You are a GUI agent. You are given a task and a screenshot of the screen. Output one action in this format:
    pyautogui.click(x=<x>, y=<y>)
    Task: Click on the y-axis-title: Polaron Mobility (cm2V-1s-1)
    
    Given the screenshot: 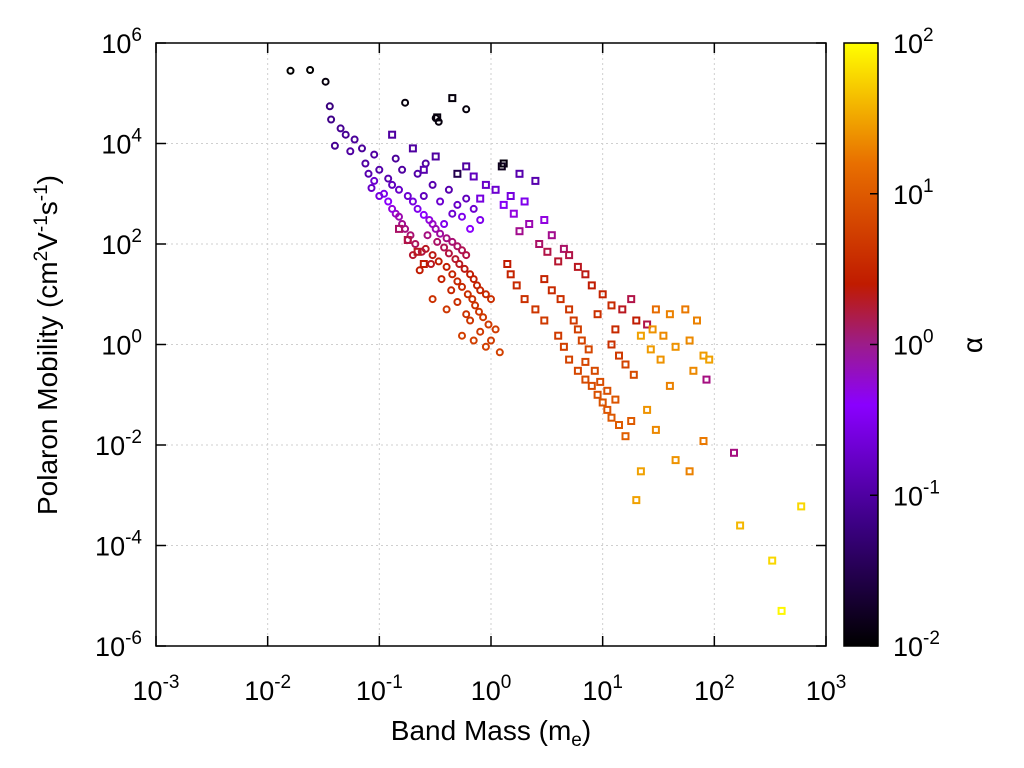 What is the action you would take?
    pyautogui.click(x=47, y=345)
    